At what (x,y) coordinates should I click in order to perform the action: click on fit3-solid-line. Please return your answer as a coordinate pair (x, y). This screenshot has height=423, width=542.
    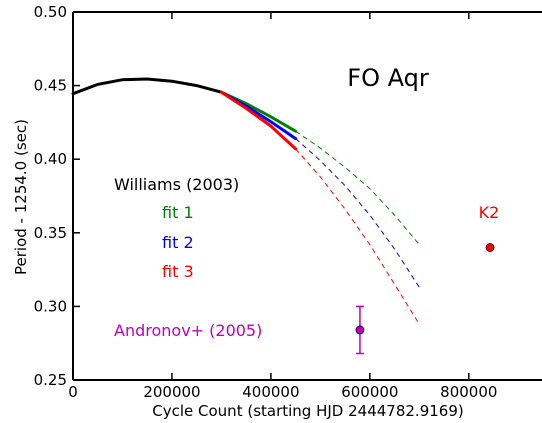
    Looking at the image, I should click on (258, 120).